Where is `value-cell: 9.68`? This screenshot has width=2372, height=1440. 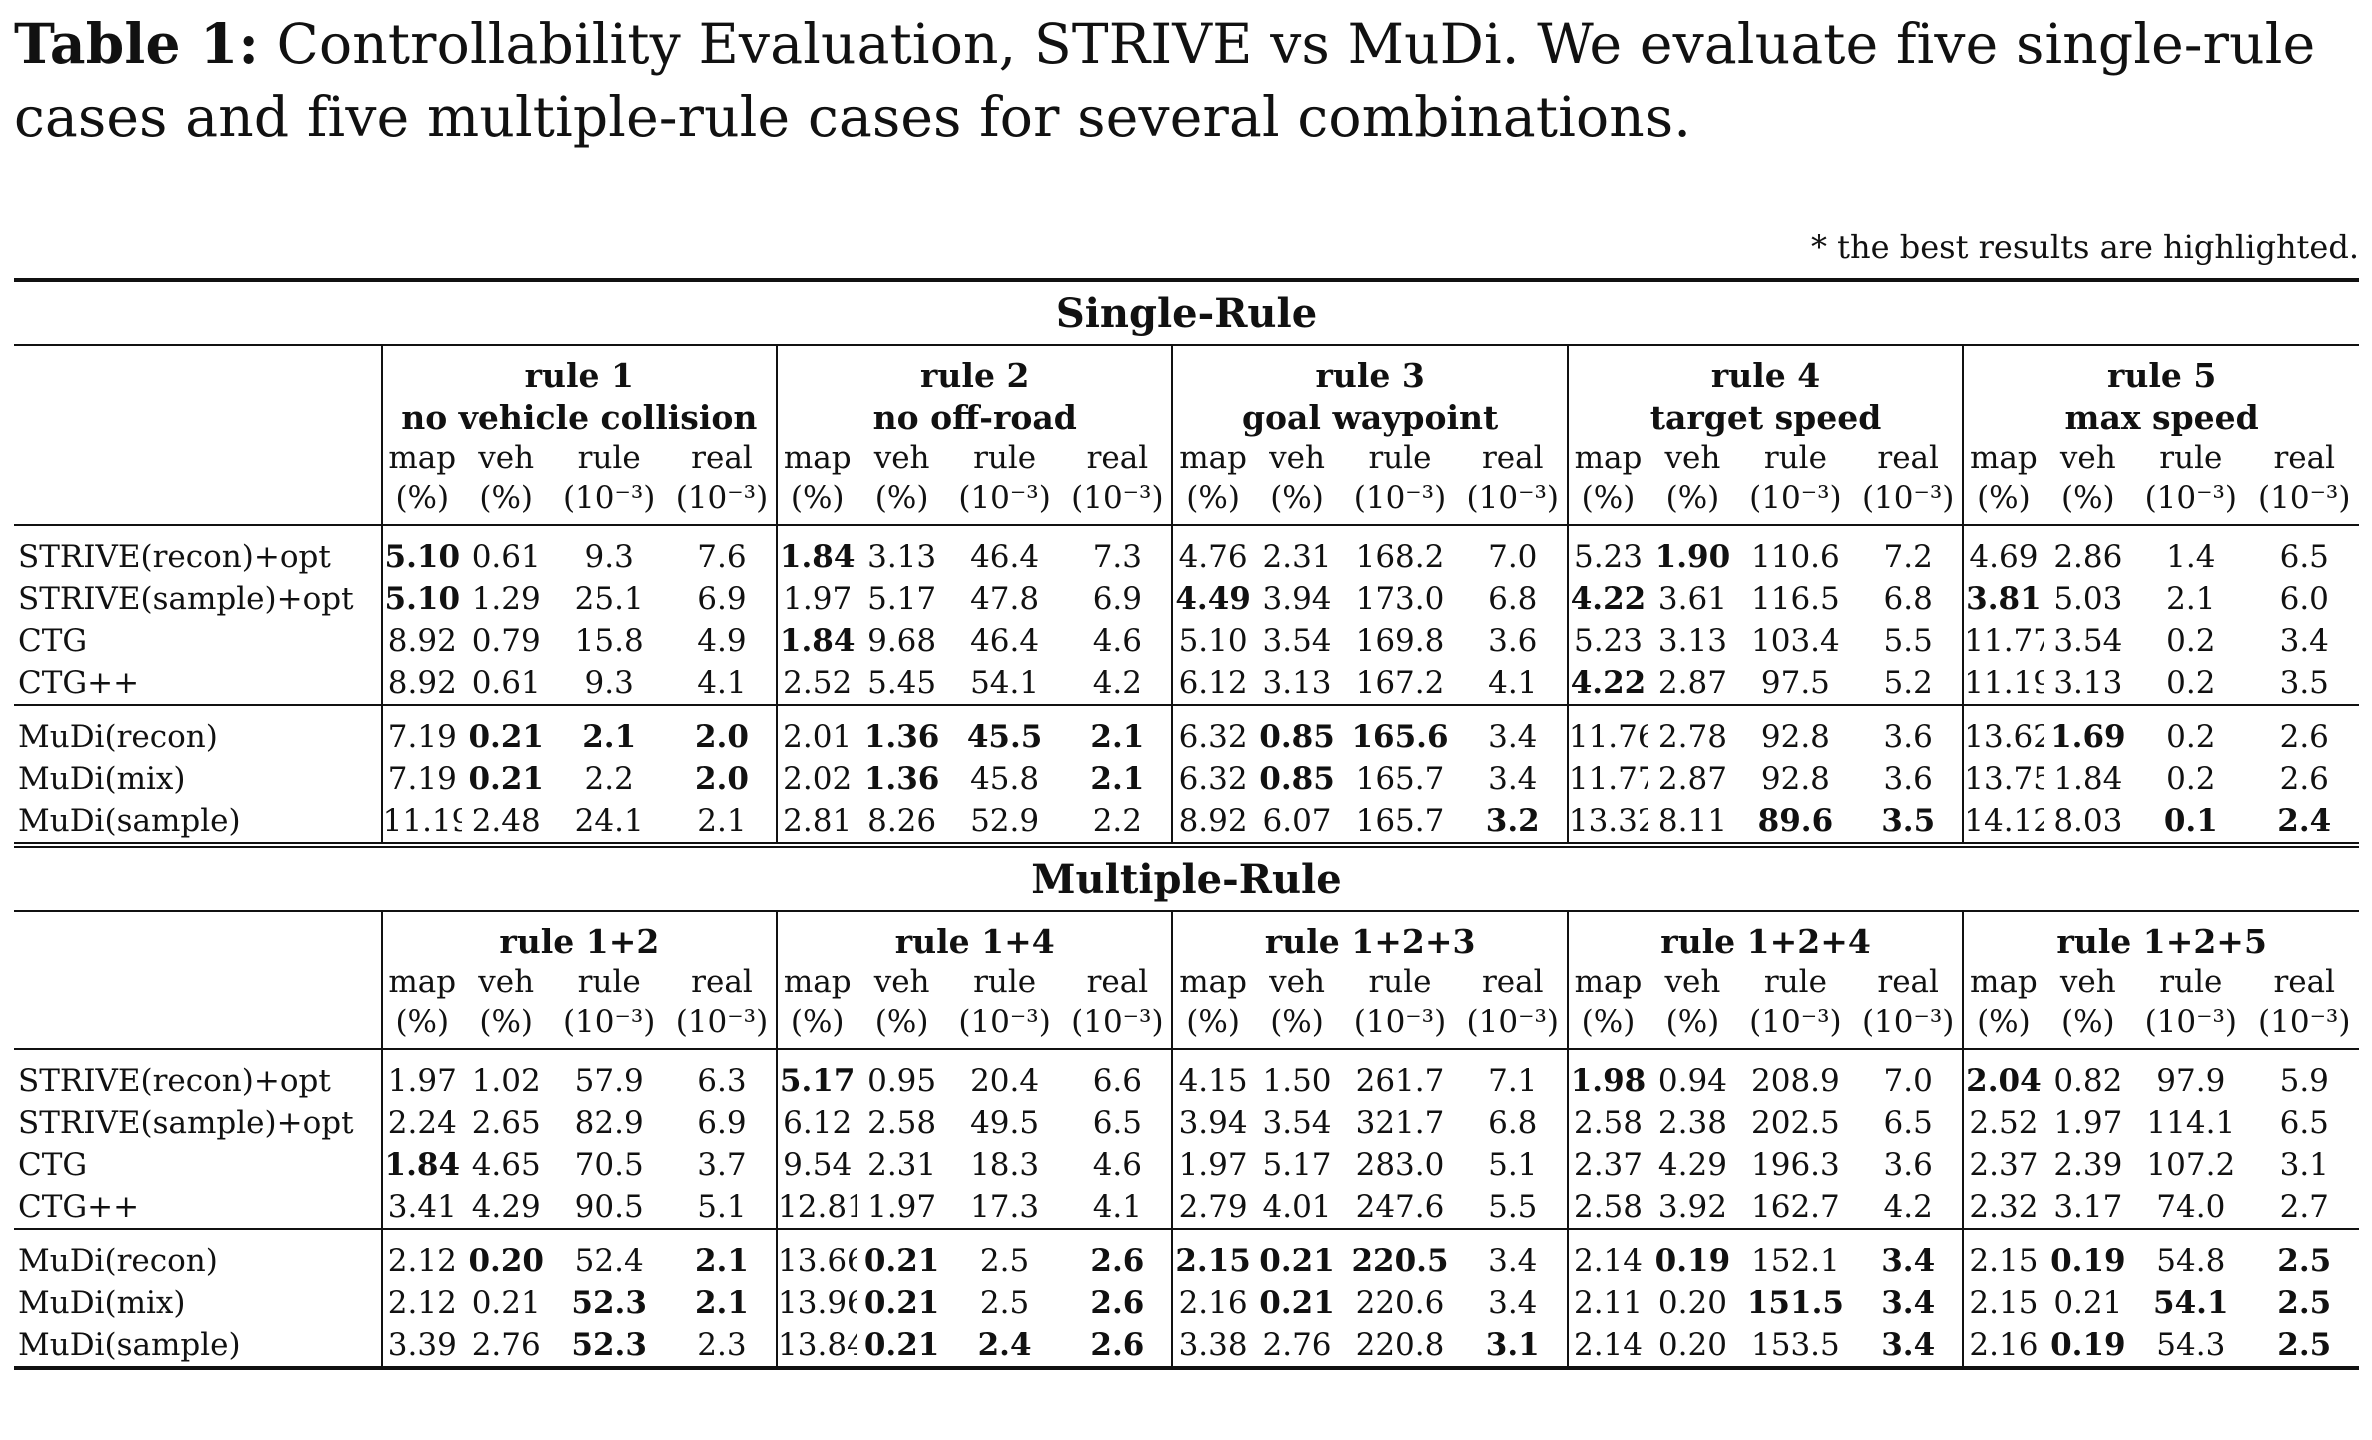
value-cell: 9.68 is located at coordinates (902, 641).